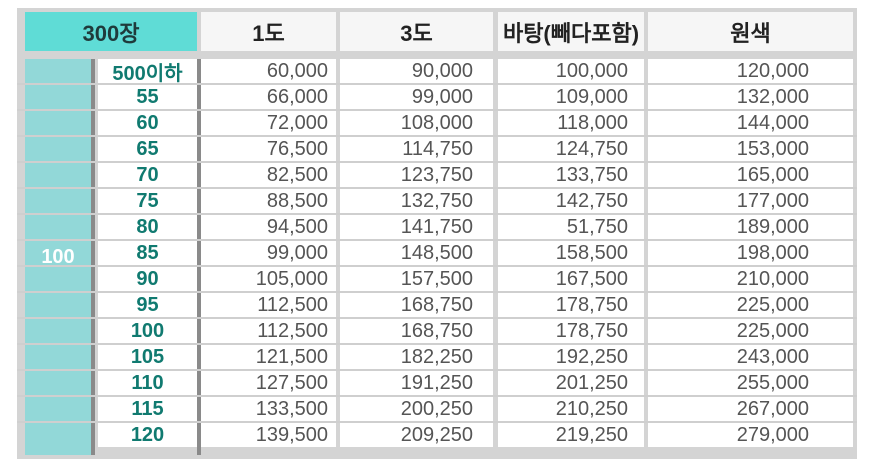 The image size is (878, 466). What do you see at coordinates (416, 279) in the screenshot?
I see `price-3-color: 157,500` at bounding box center [416, 279].